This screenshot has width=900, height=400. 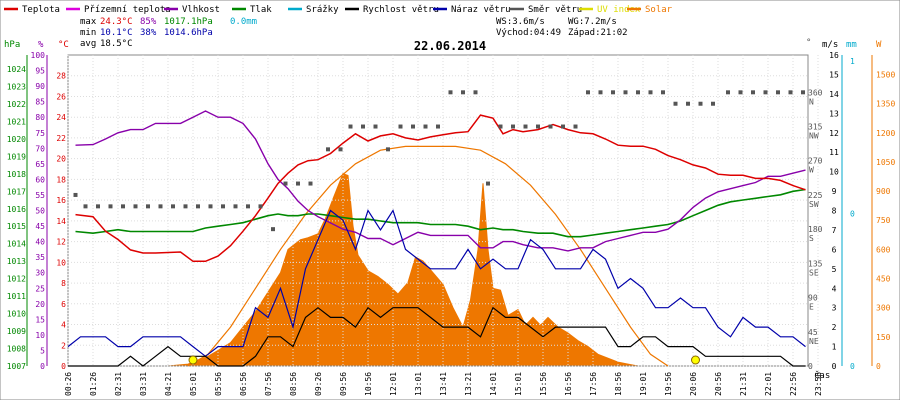 I want to click on x-tick-label: 20:56, so click(x=718, y=384).